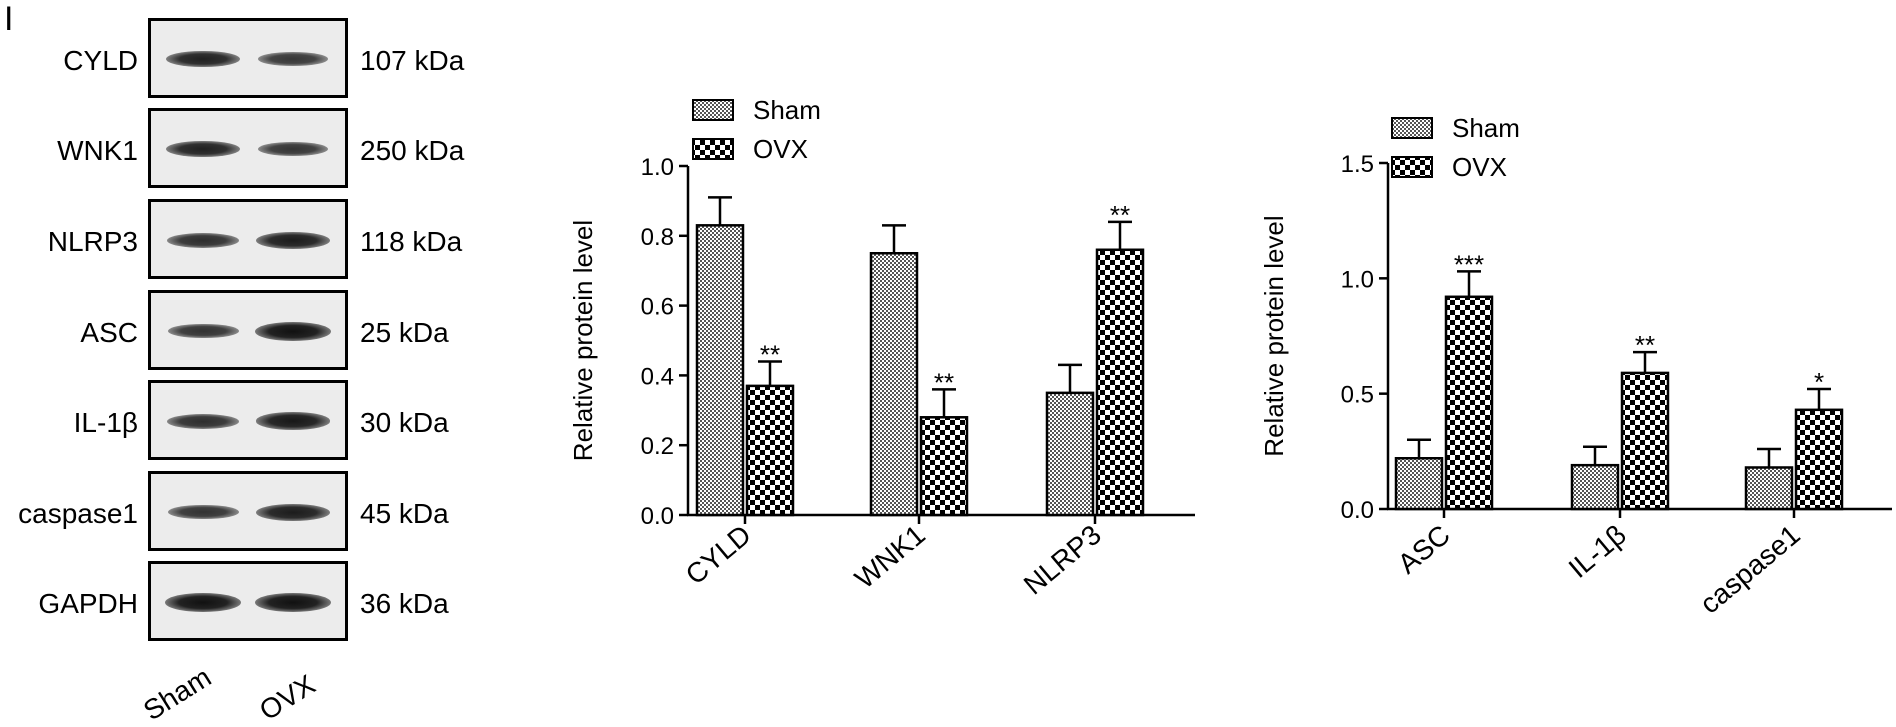 Image resolution: width=1896 pixels, height=727 pixels. I want to click on blot-row: GAPDH 36 kDa, so click(260, 604).